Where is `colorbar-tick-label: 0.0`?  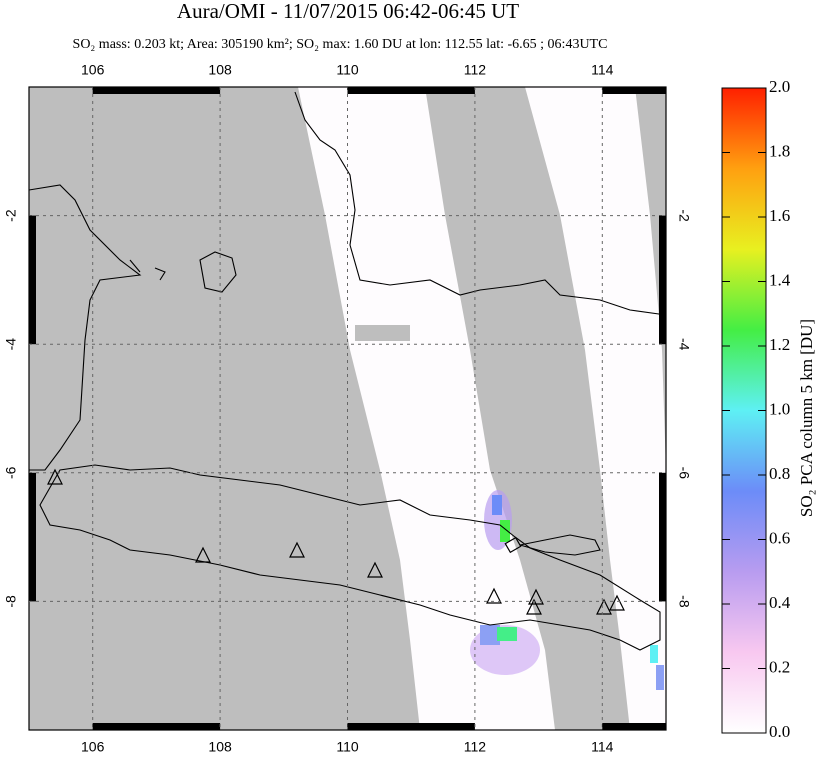
colorbar-tick-label: 0.0 is located at coordinates (779, 731).